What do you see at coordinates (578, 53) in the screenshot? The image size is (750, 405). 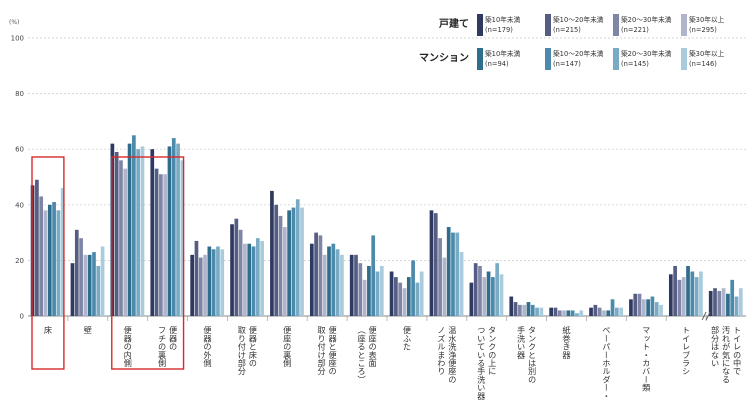 I see `legend-label-5: 築10～20年未満` at bounding box center [578, 53].